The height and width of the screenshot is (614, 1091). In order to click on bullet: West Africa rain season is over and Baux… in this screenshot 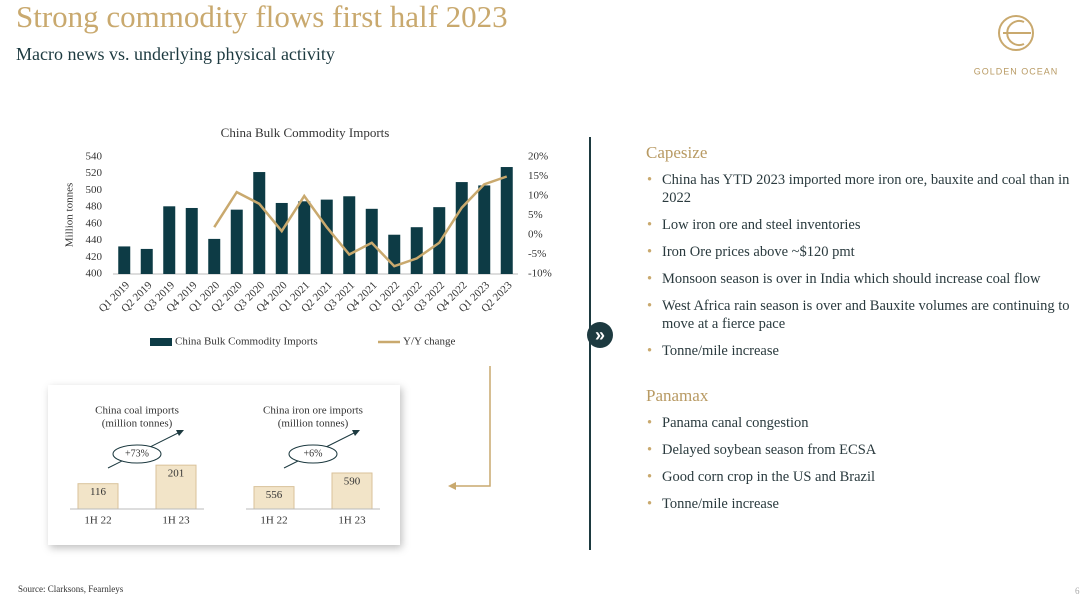, I will do `click(866, 315)`.